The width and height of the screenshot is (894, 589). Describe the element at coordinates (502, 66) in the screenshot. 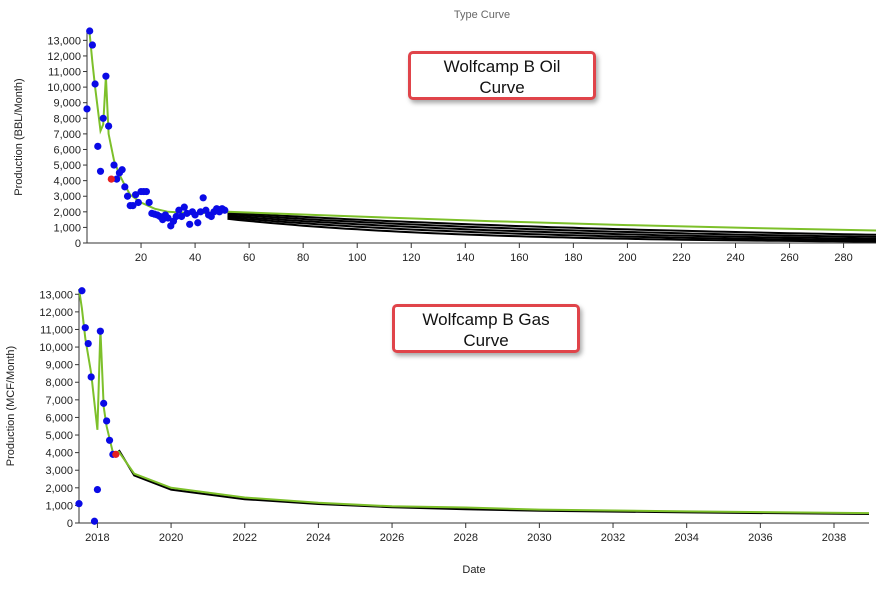

I see `oil-callout-line1: Wolfcamp B Oil` at that location.